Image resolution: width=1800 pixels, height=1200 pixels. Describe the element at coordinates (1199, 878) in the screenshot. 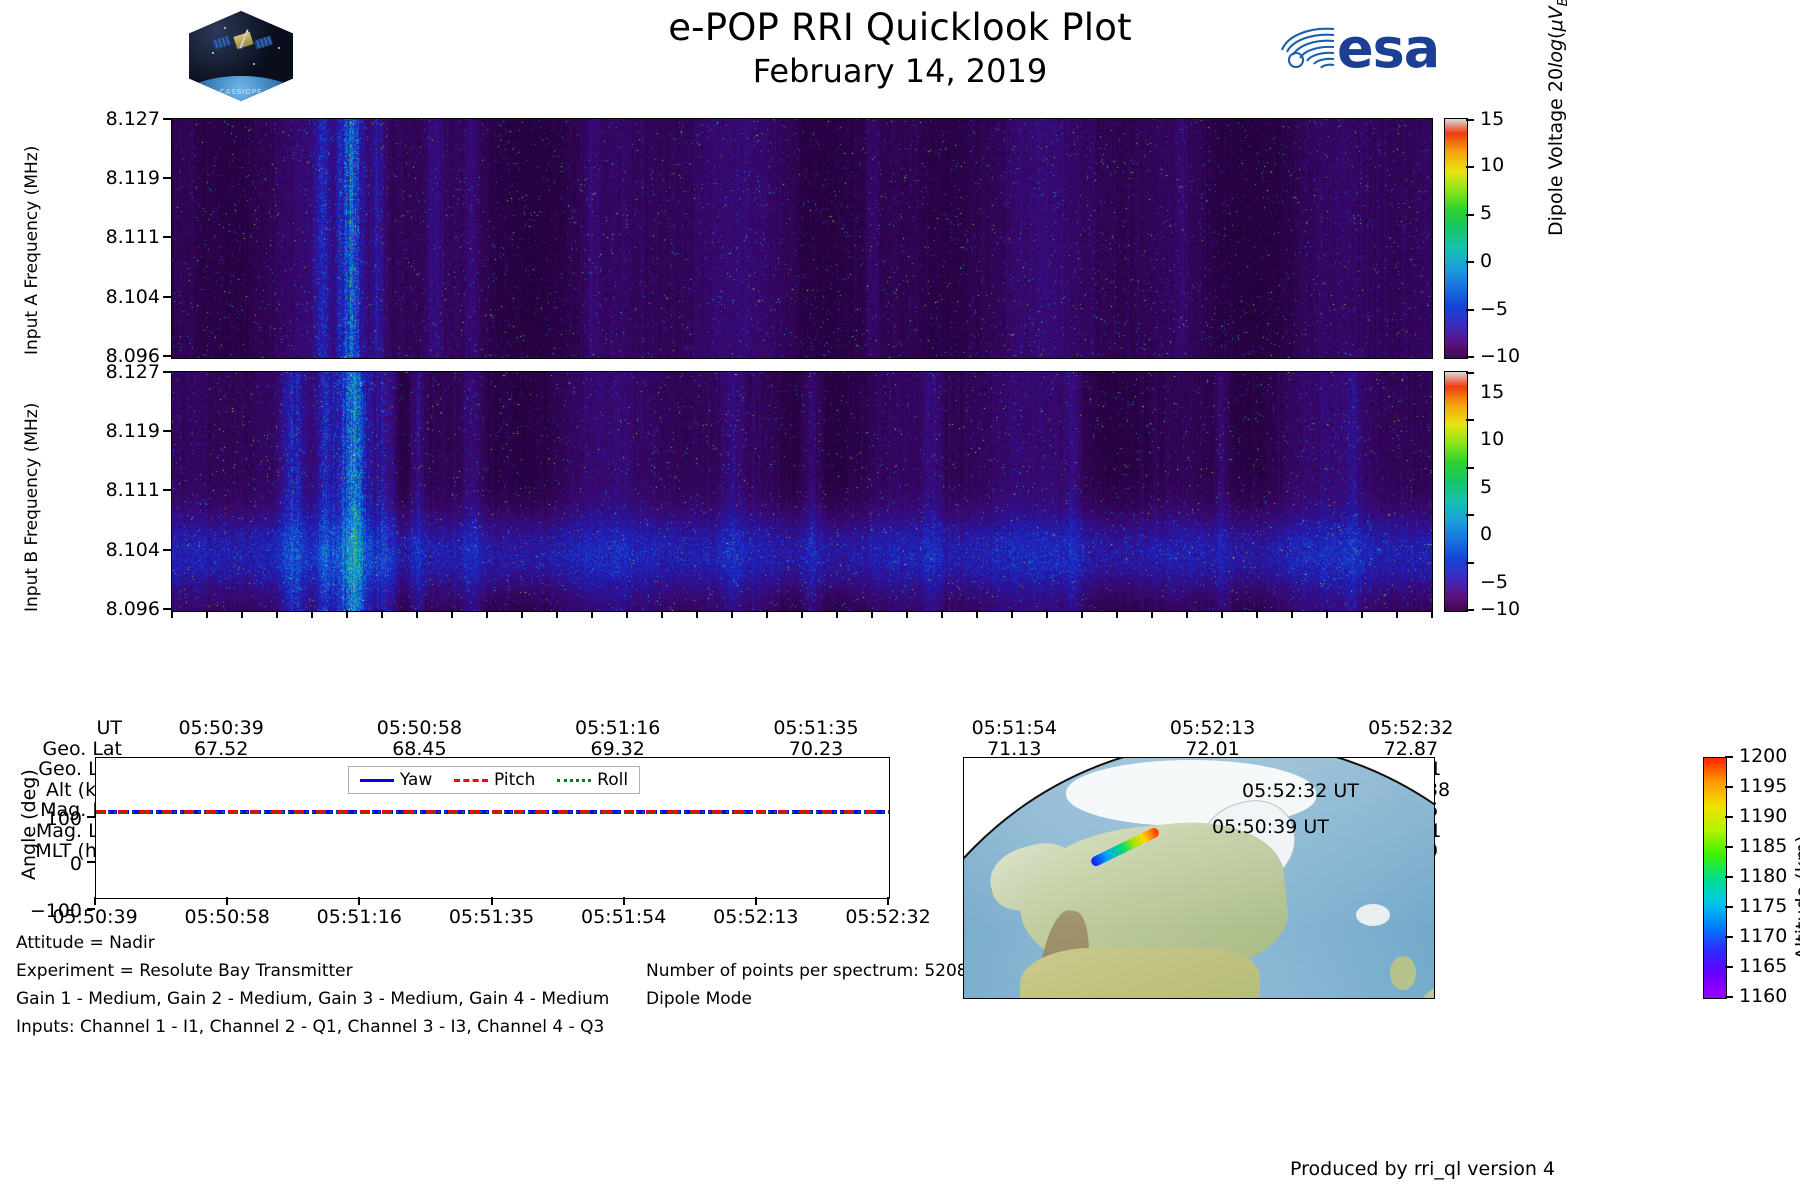

I see `globe-graphic` at that location.